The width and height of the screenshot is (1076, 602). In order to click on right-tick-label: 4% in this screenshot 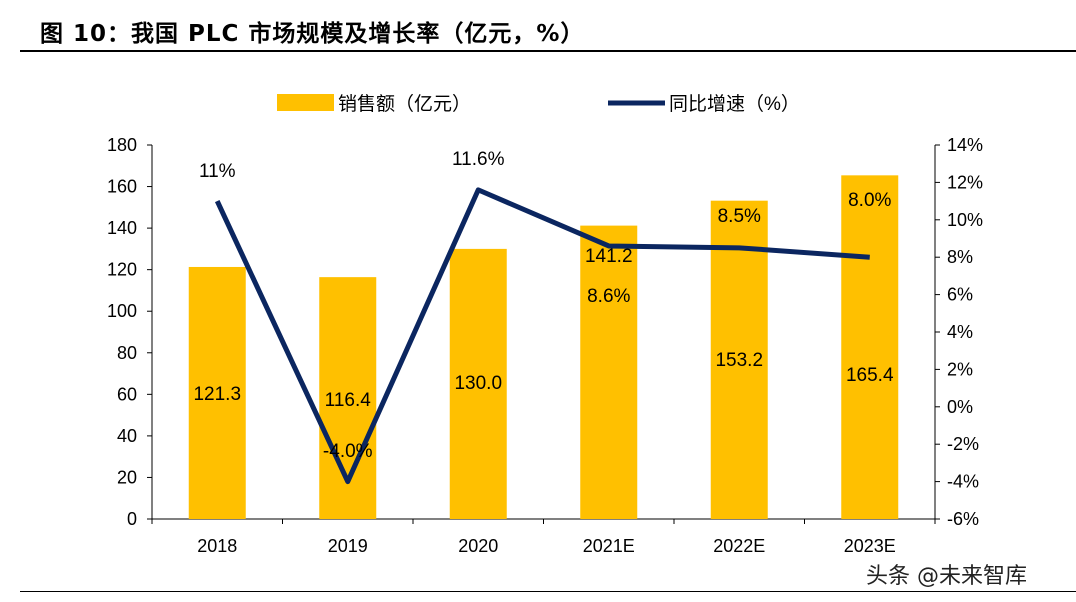, I will do `click(960, 332)`.